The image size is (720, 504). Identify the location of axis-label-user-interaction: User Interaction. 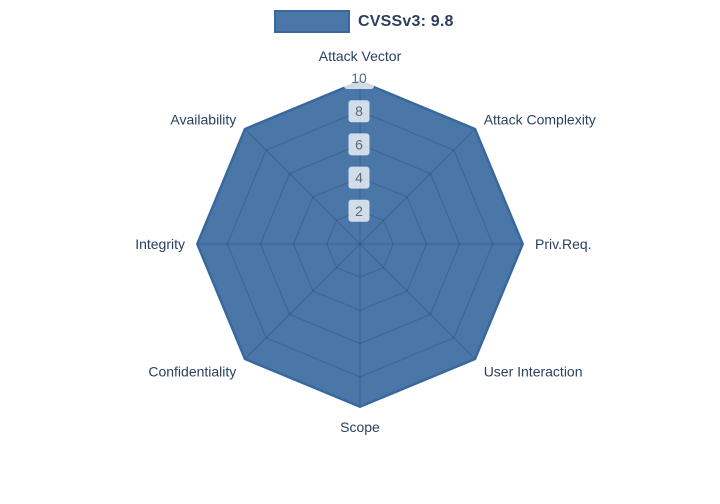
(533, 372).